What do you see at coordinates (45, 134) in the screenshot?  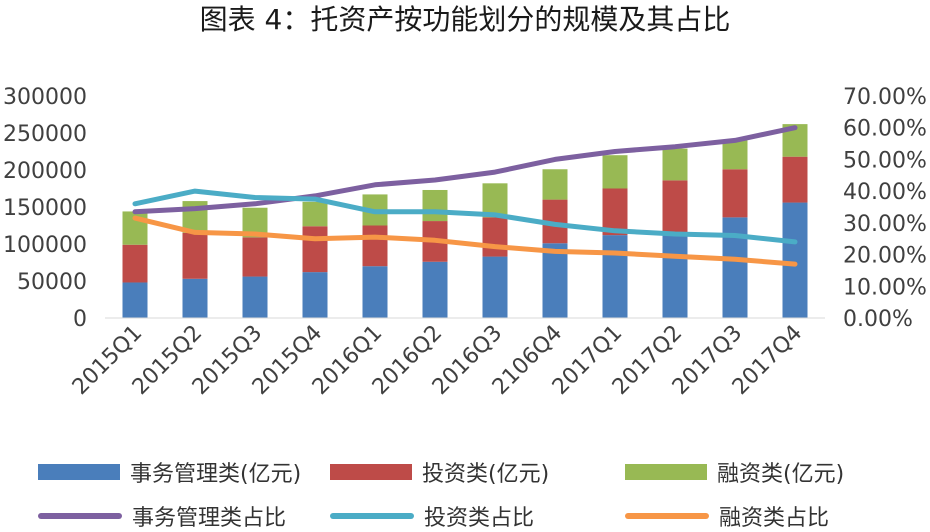 I see `left-axis-tick-label: 250000` at bounding box center [45, 134].